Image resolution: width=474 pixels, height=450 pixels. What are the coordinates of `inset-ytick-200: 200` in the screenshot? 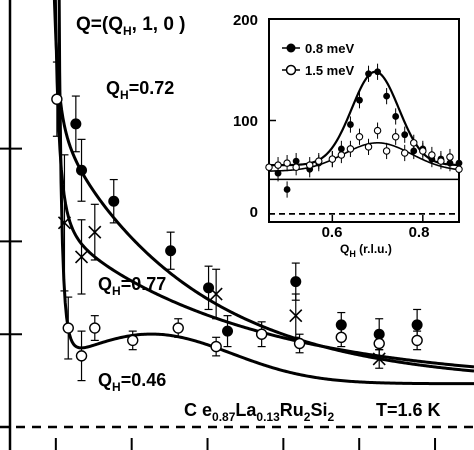 It's located at (245, 20).